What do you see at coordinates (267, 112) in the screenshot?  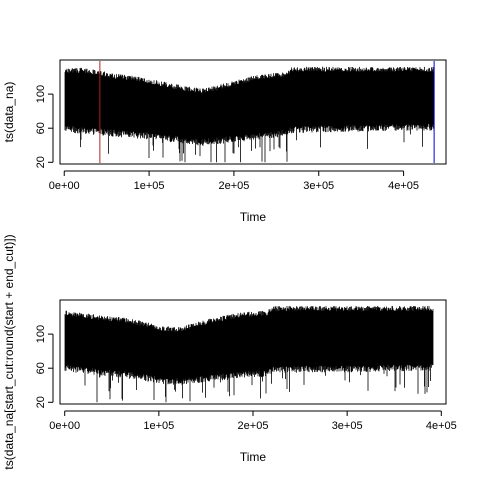 I see `vline-layer` at bounding box center [267, 112].